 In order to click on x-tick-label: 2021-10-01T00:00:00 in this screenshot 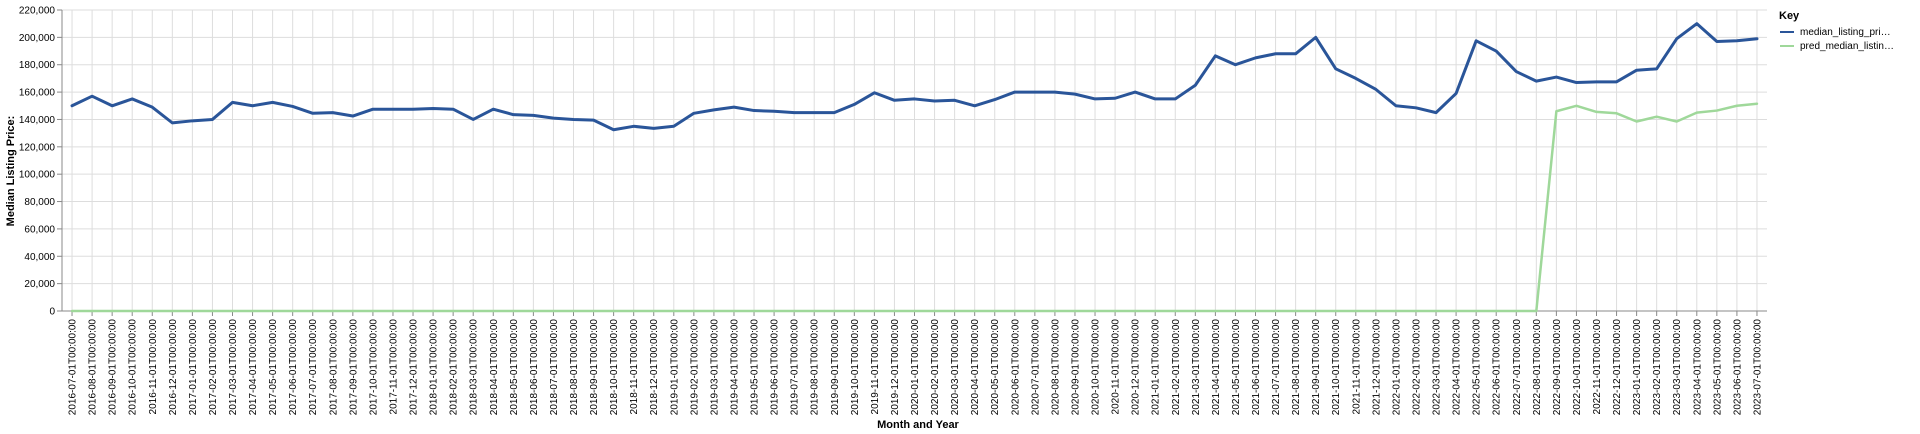, I will do `click(1336, 367)`.